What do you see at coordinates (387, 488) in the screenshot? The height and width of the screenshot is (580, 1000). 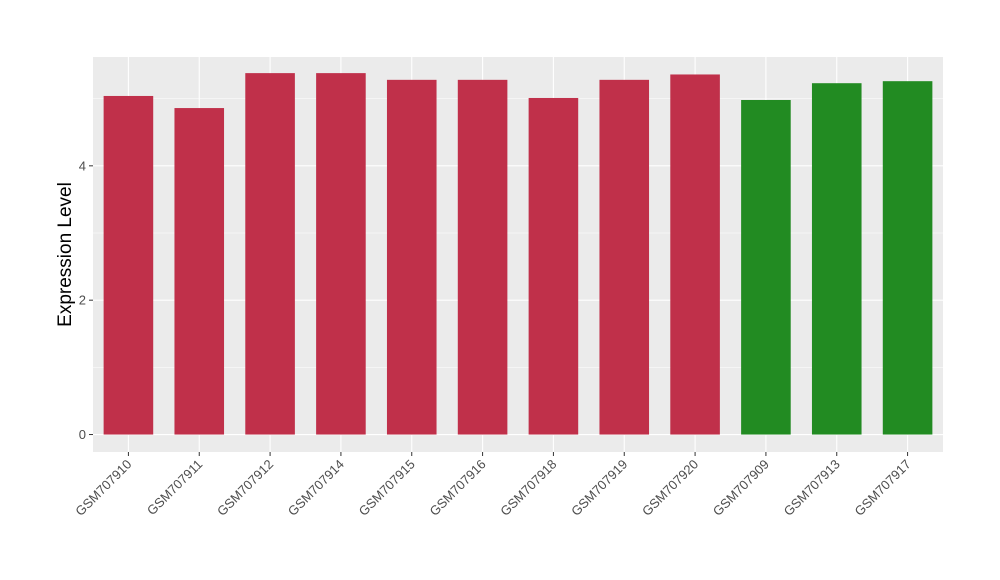 I see `x-tick-label: GSM707915` at bounding box center [387, 488].